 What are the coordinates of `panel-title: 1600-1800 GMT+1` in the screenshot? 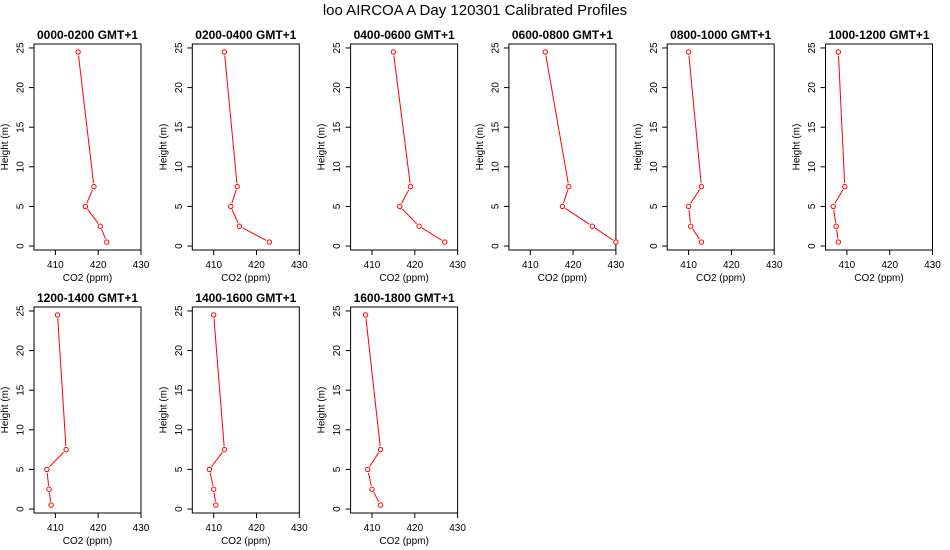 It's located at (404, 298).